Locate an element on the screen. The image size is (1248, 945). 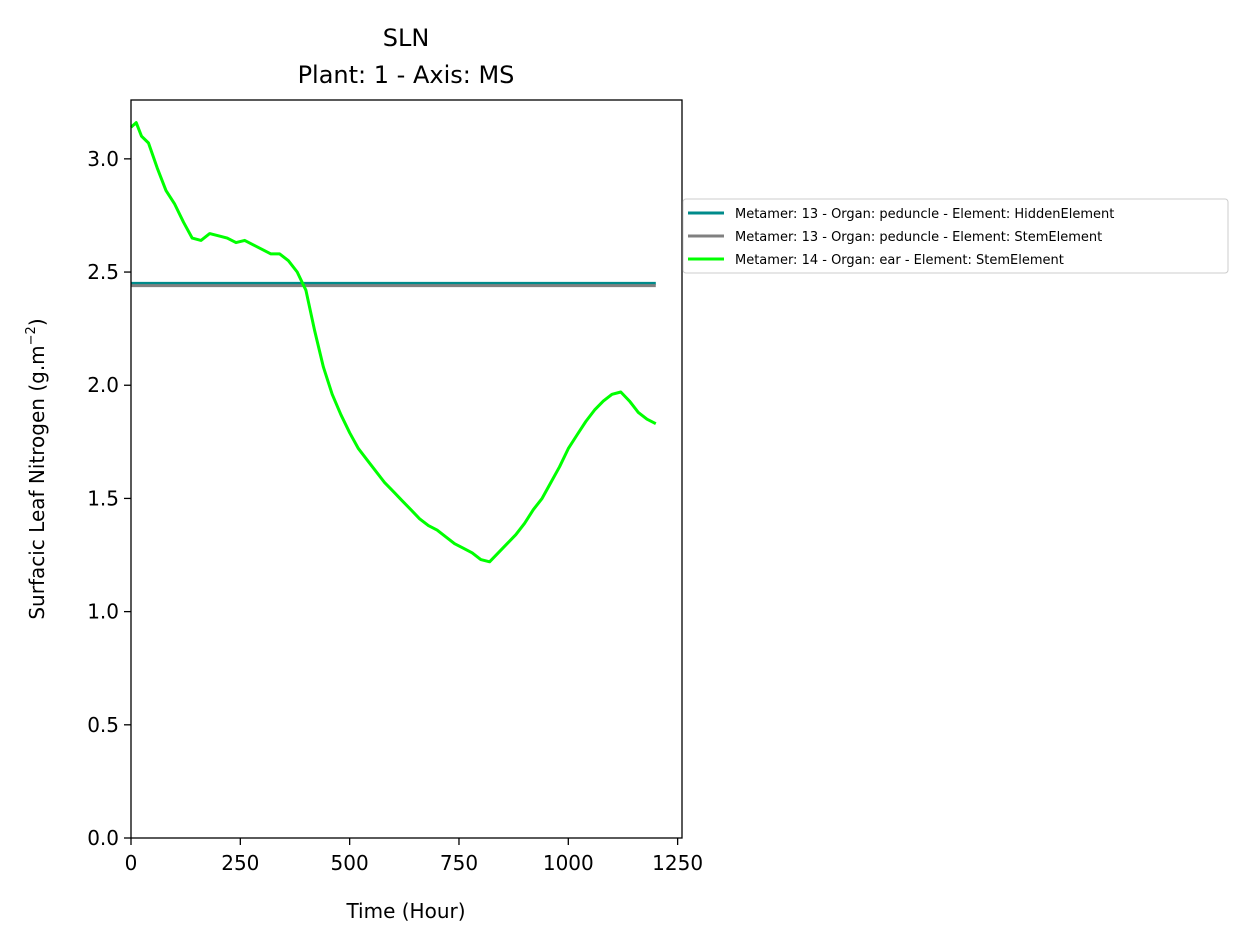
y-axis-ticks: 0.0 0.5 1.0 1.5 2.0 2.5 3.0 is located at coordinates (109, 498).